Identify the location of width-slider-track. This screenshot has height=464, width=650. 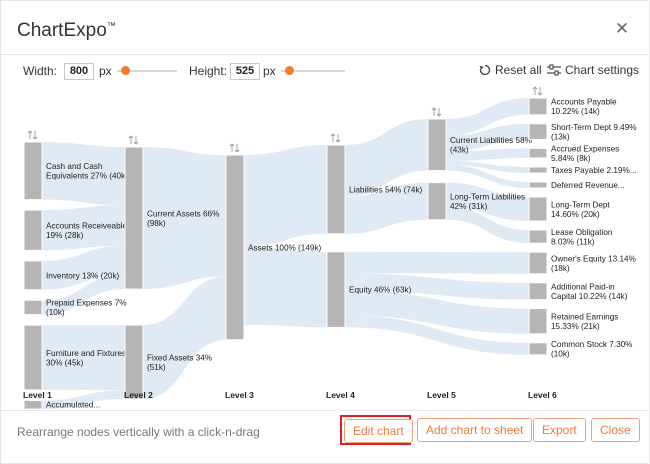
(147, 71).